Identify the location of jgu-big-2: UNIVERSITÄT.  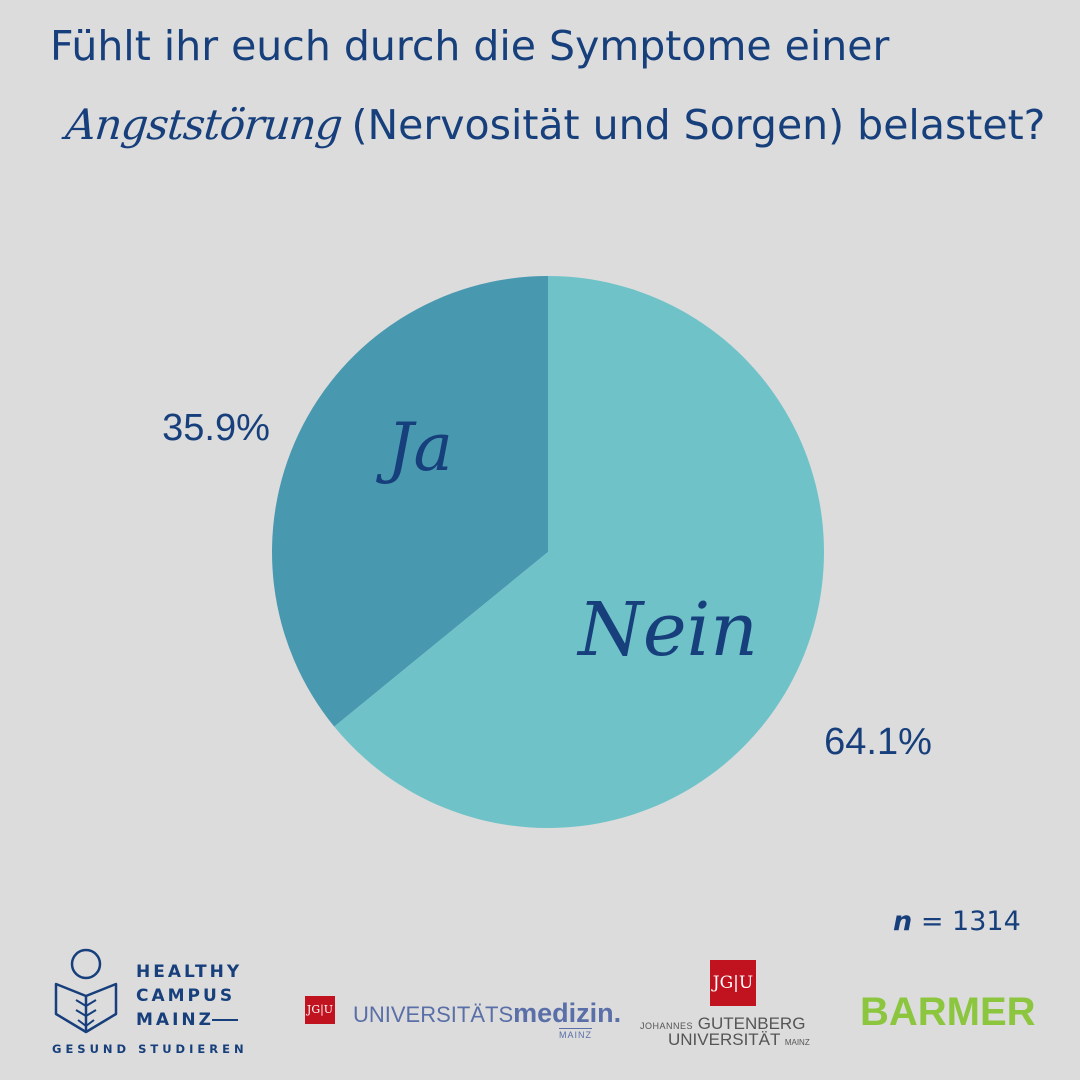
(724, 1039).